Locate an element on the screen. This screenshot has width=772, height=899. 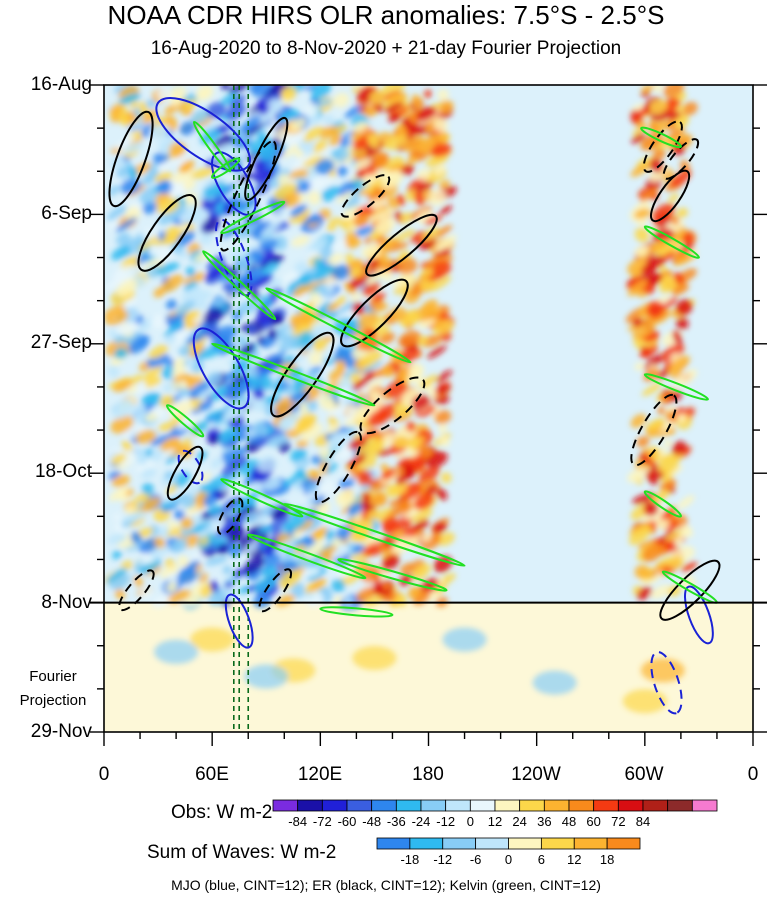
obs-legend-label: -12 is located at coordinates (445, 821).